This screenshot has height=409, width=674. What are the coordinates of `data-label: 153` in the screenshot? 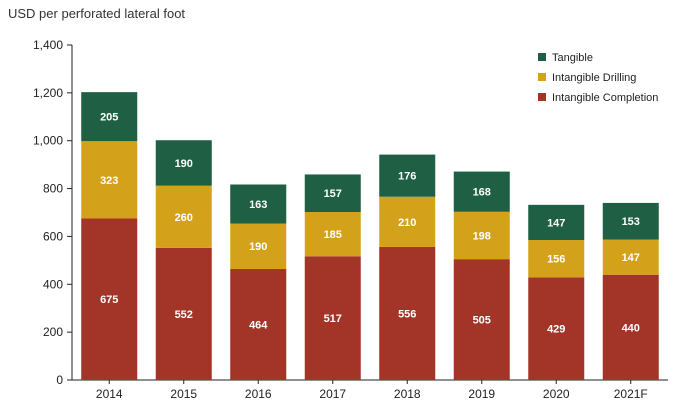 It's located at (631, 222).